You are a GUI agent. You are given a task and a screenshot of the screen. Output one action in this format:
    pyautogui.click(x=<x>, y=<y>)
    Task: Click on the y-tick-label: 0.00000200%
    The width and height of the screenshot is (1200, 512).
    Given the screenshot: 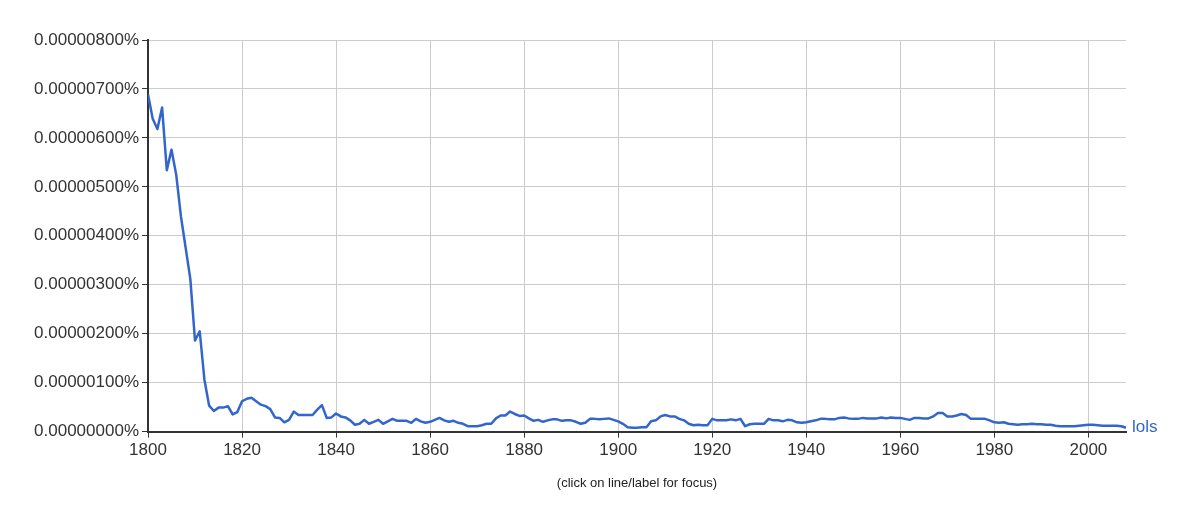 What is the action you would take?
    pyautogui.click(x=86, y=333)
    